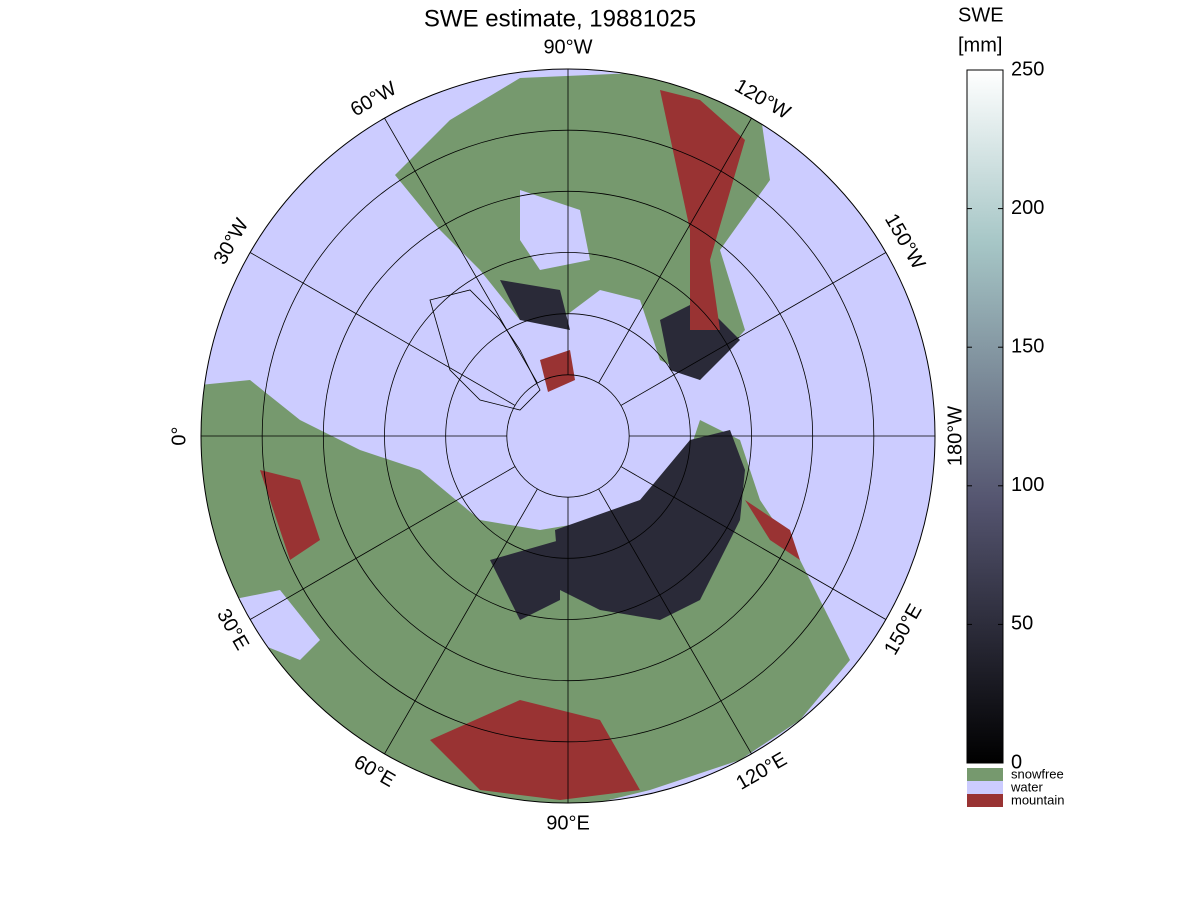 The width and height of the screenshot is (1201, 901). Describe the element at coordinates (1022, 624) in the screenshot. I see `colorbar-tick-label: 50` at that location.